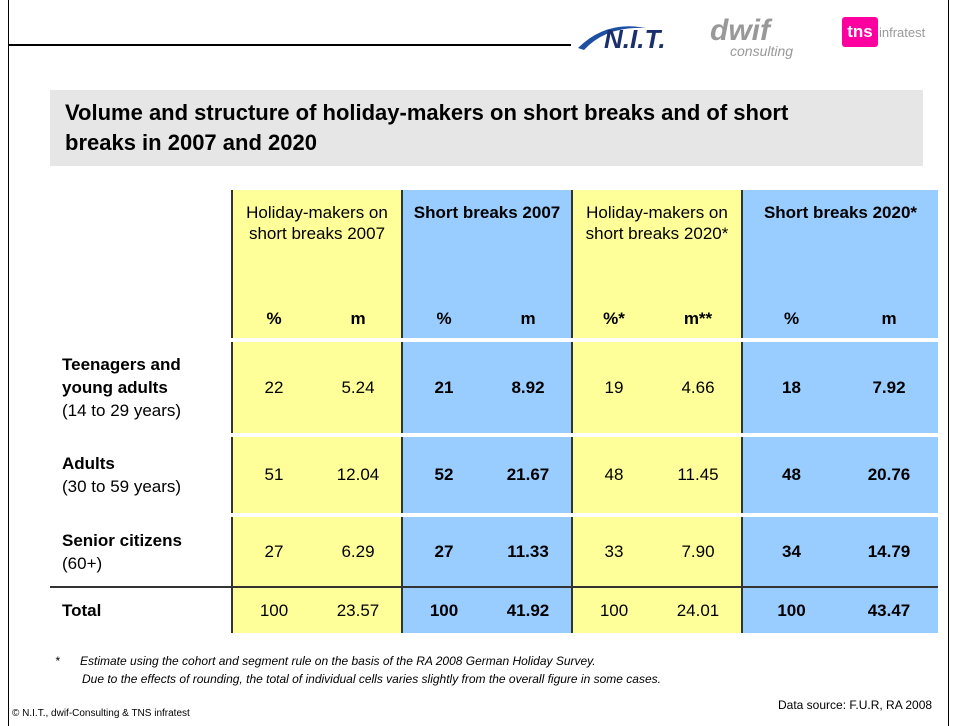 This screenshot has width=957, height=726. Describe the element at coordinates (273, 386) in the screenshot. I see `cell: 22` at that location.